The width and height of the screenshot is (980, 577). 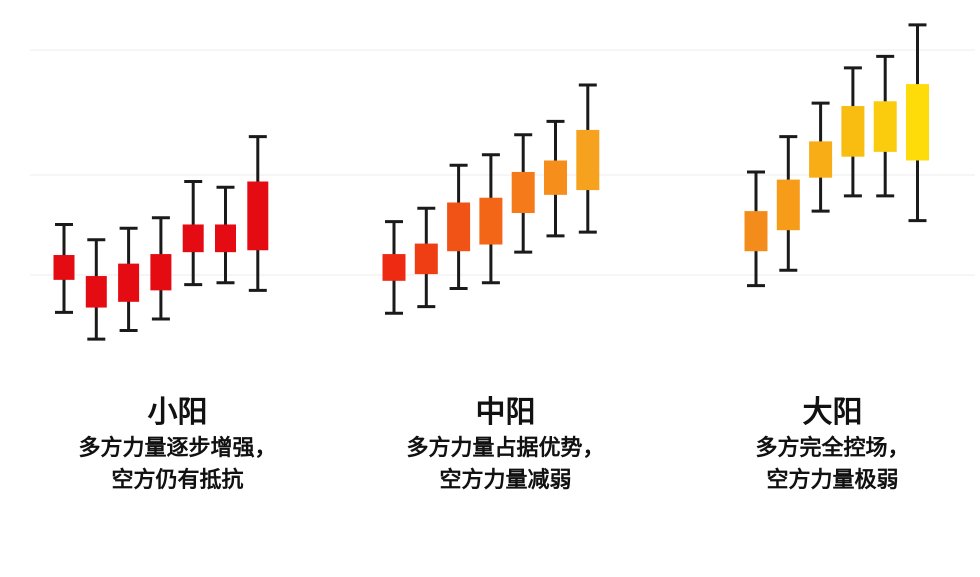 What do you see at coordinates (177, 448) in the screenshot?
I see `caption-line: 多方力量逐步增强，` at bounding box center [177, 448].